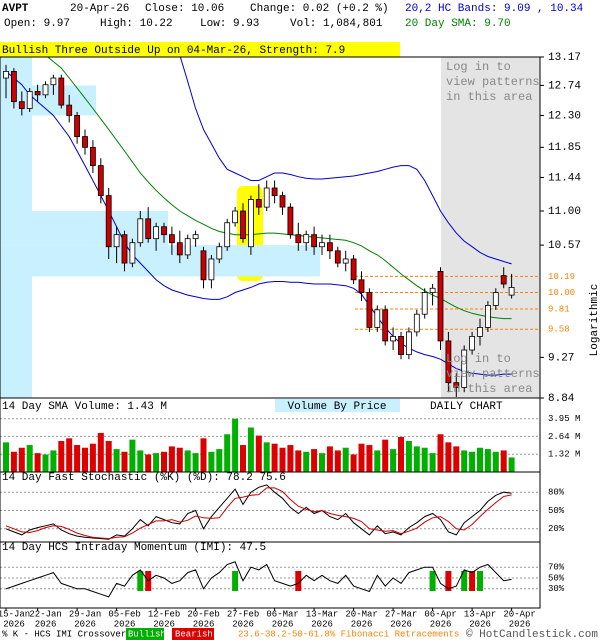 The image size is (600, 640). What do you see at coordinates (519, 614) in the screenshot?
I see `x-tick-label: 20-Apr` at bounding box center [519, 614].